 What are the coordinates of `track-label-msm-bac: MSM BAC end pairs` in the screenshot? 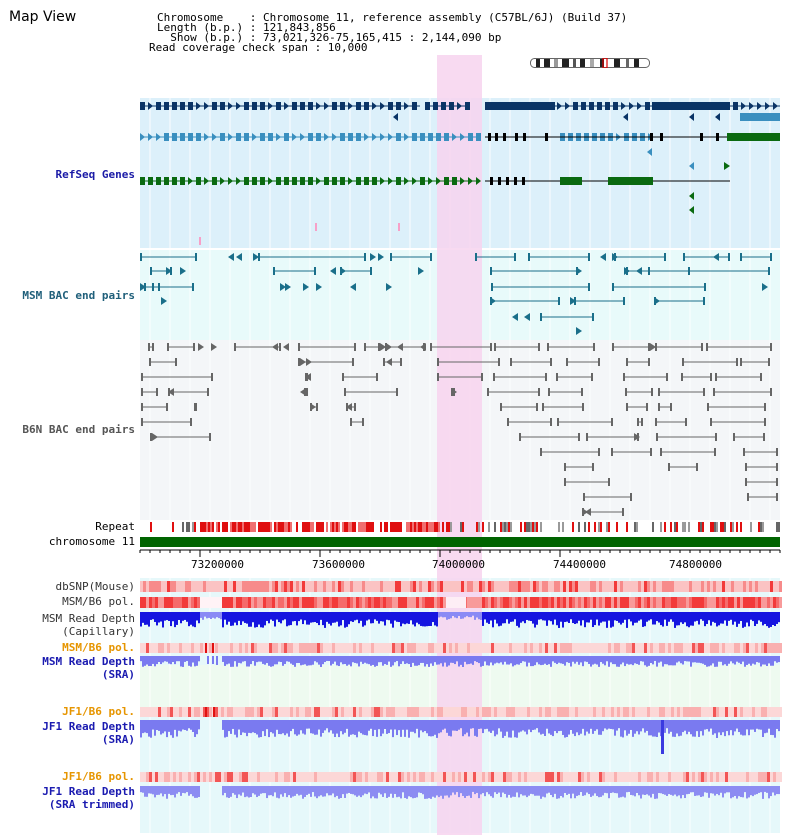 It's located at (78, 295).